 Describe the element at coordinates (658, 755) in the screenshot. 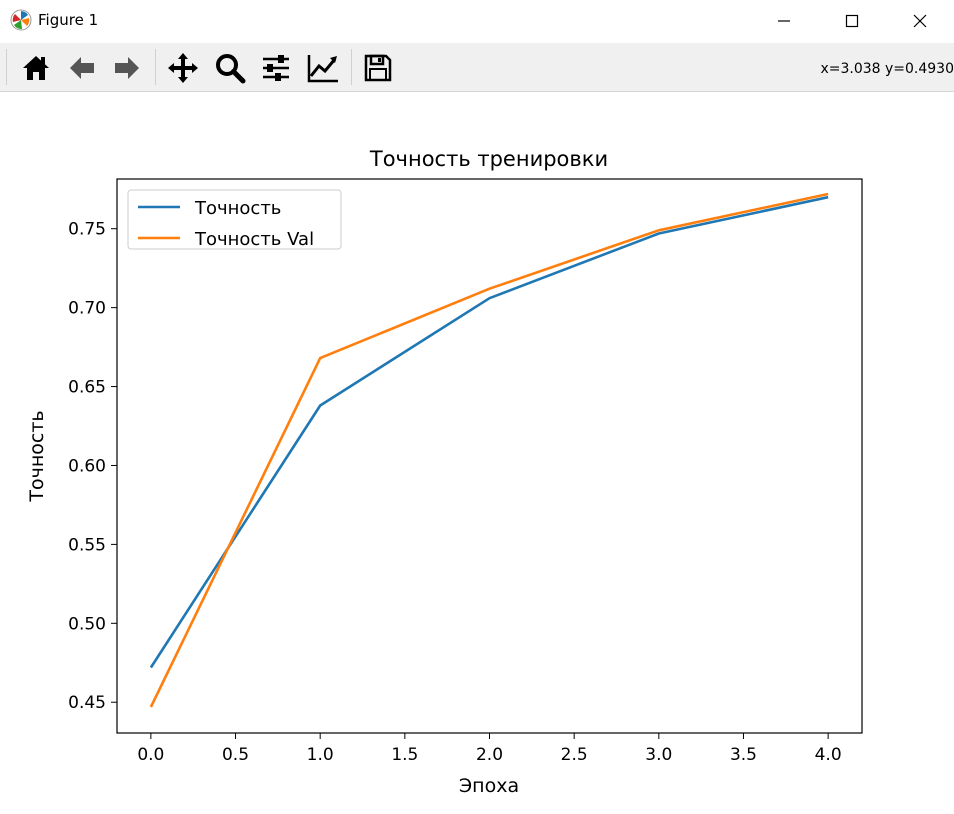

I see `x-tick-label: 3.0` at that location.